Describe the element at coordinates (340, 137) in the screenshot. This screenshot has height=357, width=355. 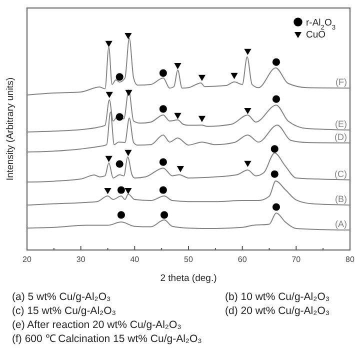
I see `series-label: (D)` at that location.